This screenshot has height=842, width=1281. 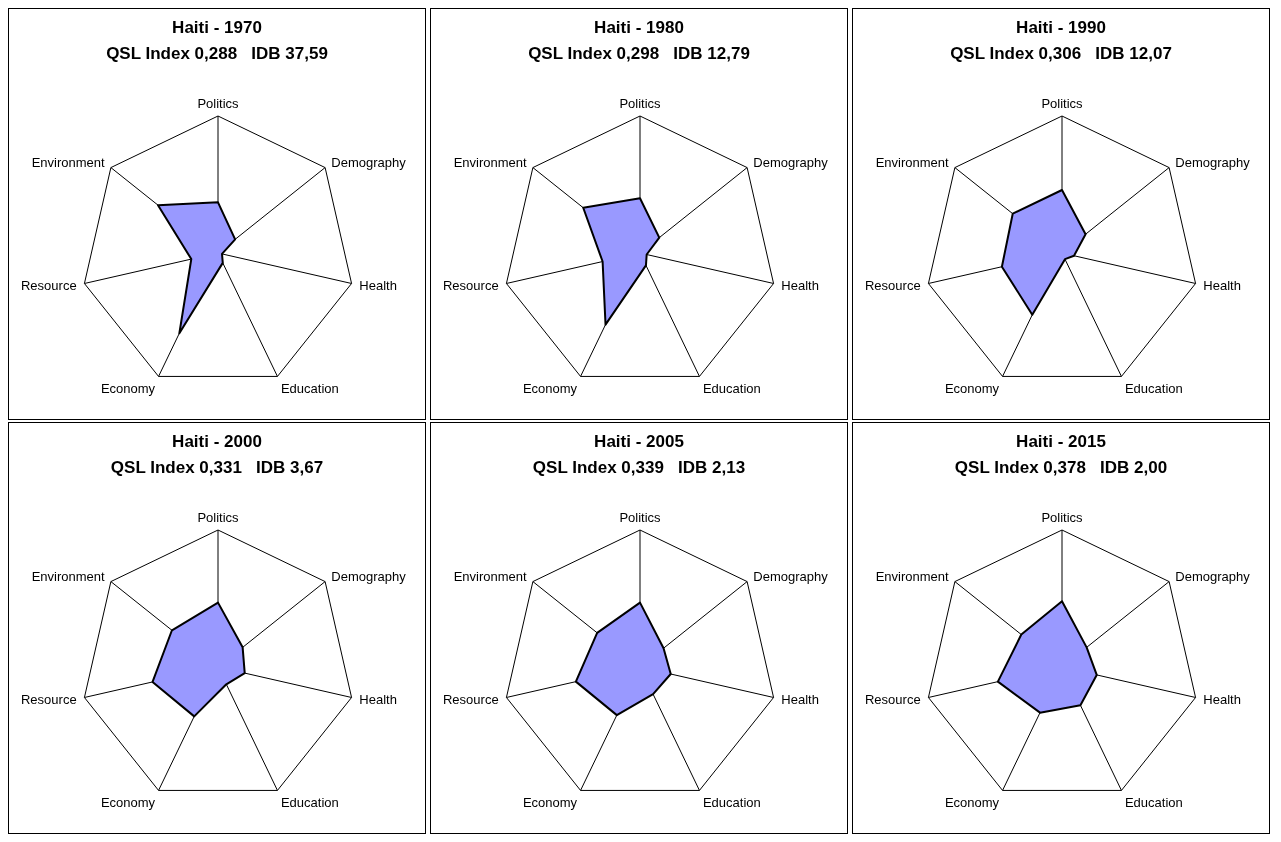 I want to click on chart-title: Haiti - 2000, so click(x=217, y=442).